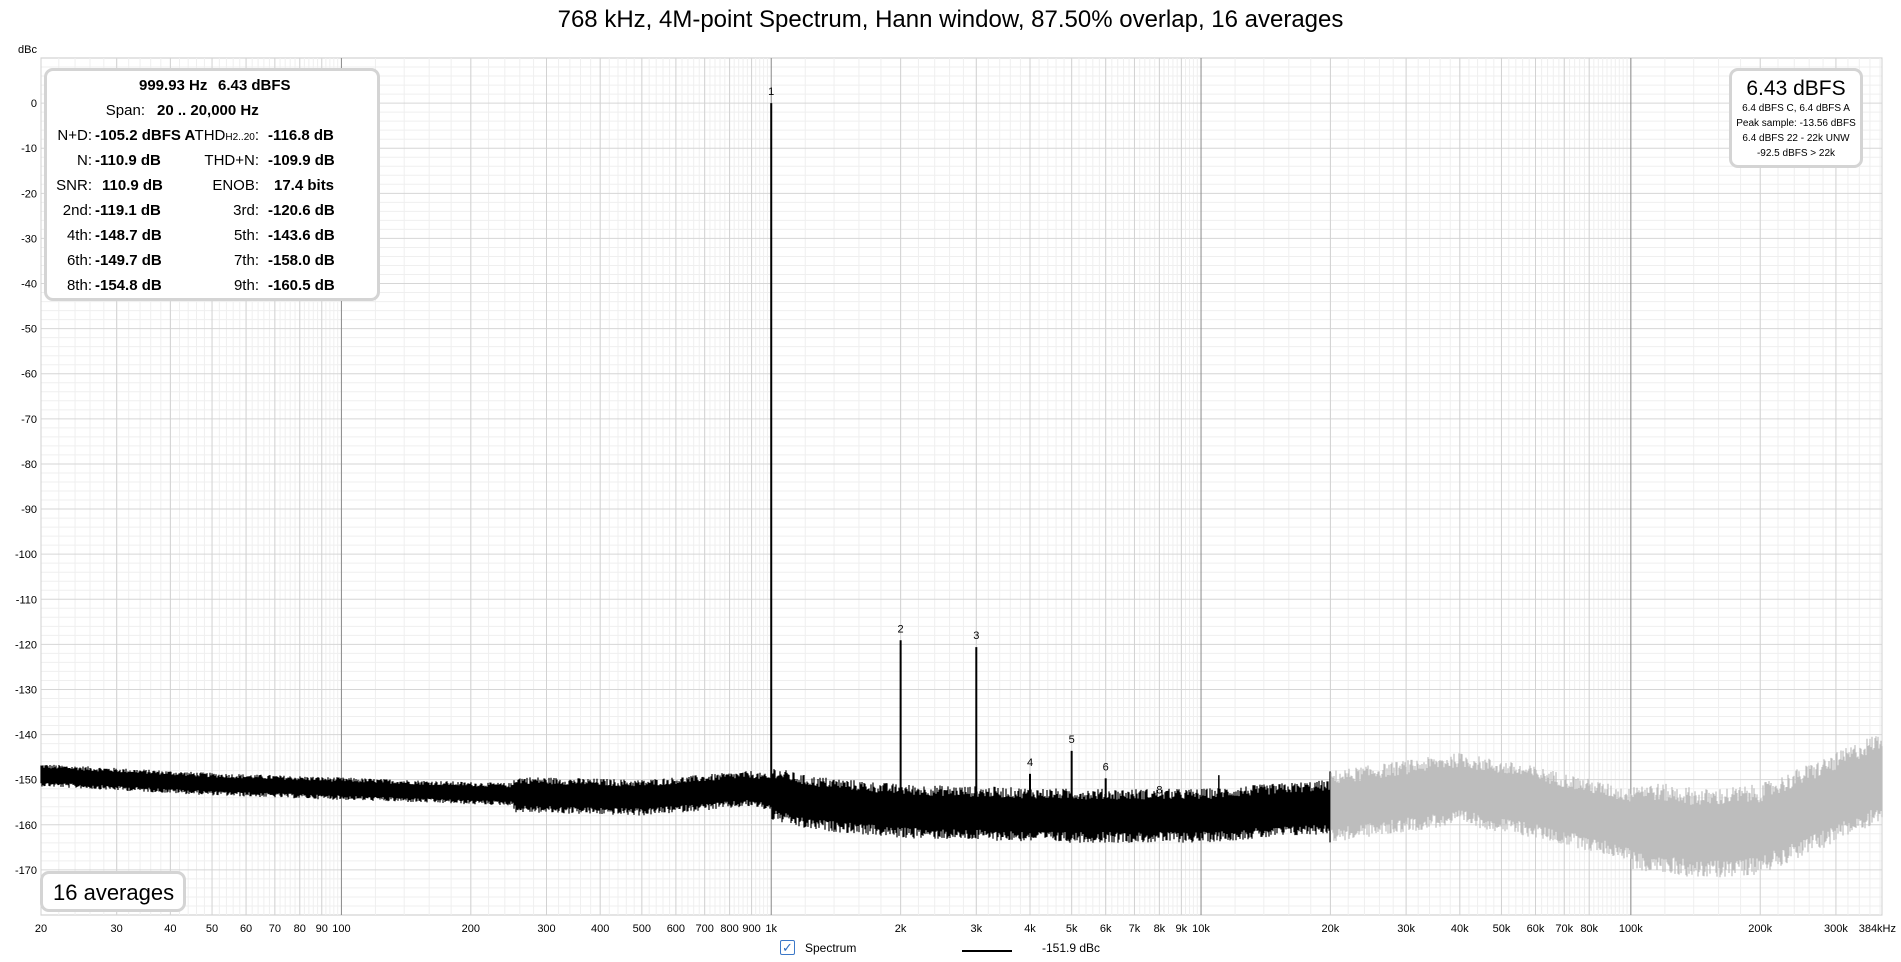 The height and width of the screenshot is (962, 1901). I want to click on span-value: 20 .. 20,000 Hz, so click(208, 110).